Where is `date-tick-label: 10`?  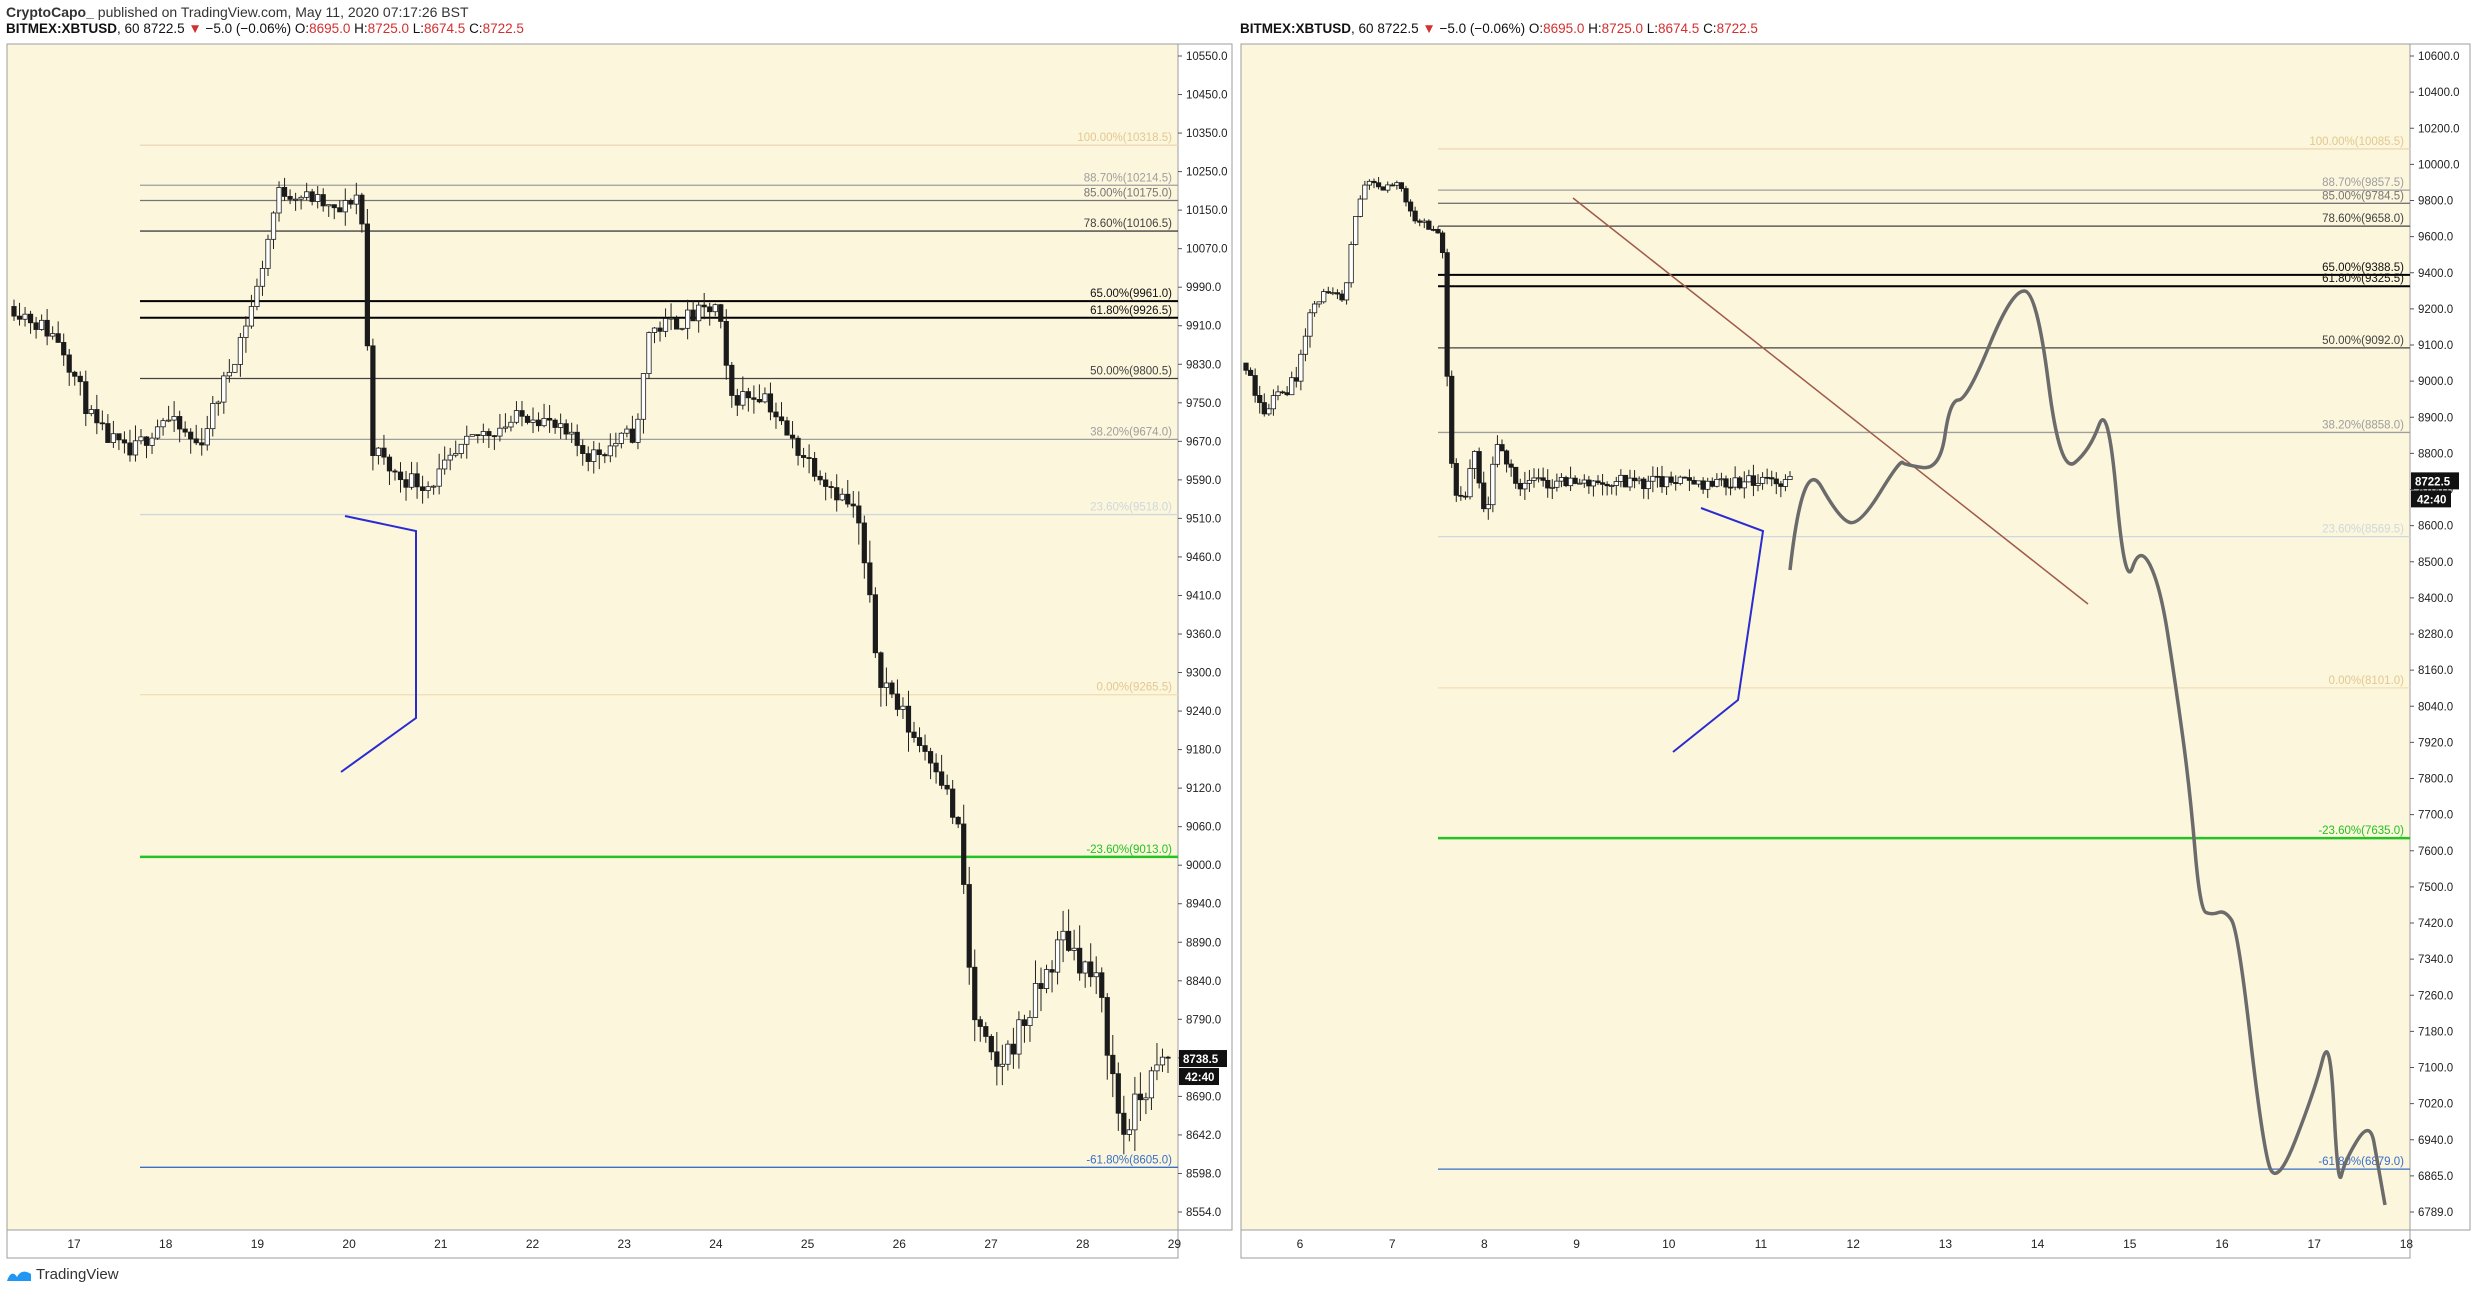 date-tick-label: 10 is located at coordinates (1669, 1244).